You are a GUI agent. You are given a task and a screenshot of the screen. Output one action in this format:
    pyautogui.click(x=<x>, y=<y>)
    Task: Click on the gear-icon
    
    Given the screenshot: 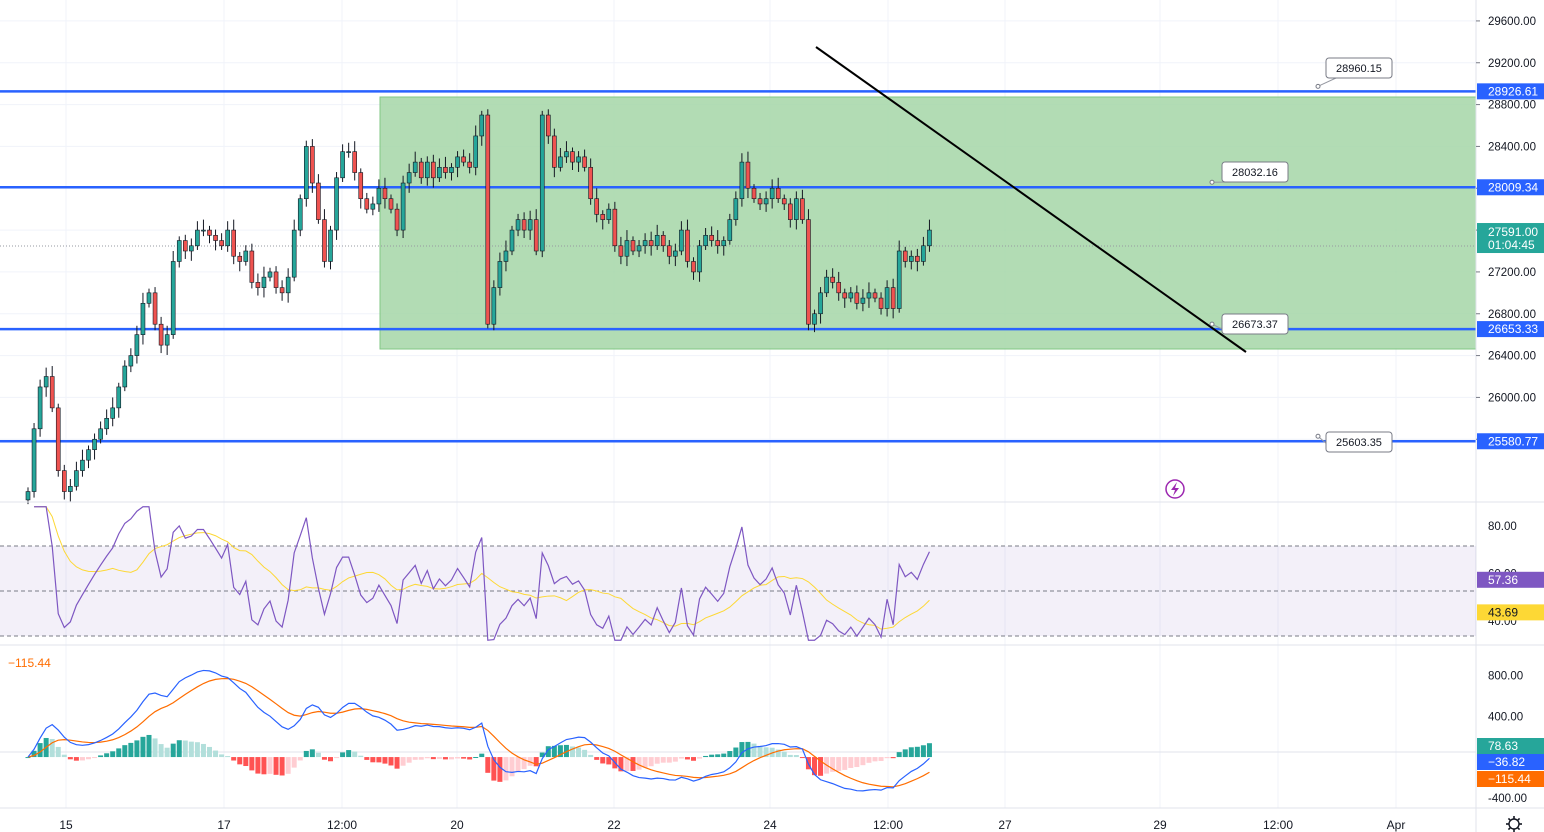 What is the action you would take?
    pyautogui.click(x=1514, y=824)
    